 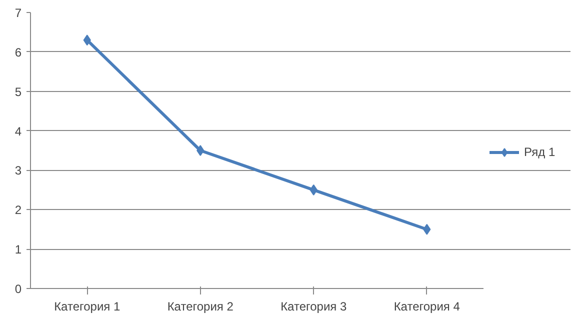 What do you see at coordinates (540, 152) in the screenshot?
I see `legend-label: Ряд 1` at bounding box center [540, 152].